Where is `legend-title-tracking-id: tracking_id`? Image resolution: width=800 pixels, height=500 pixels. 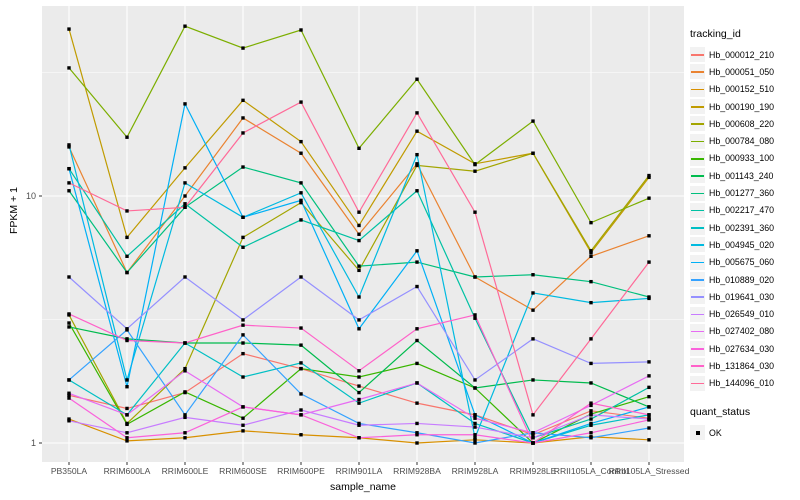
legend-title-tracking-id: tracking_id is located at coordinates (715, 34).